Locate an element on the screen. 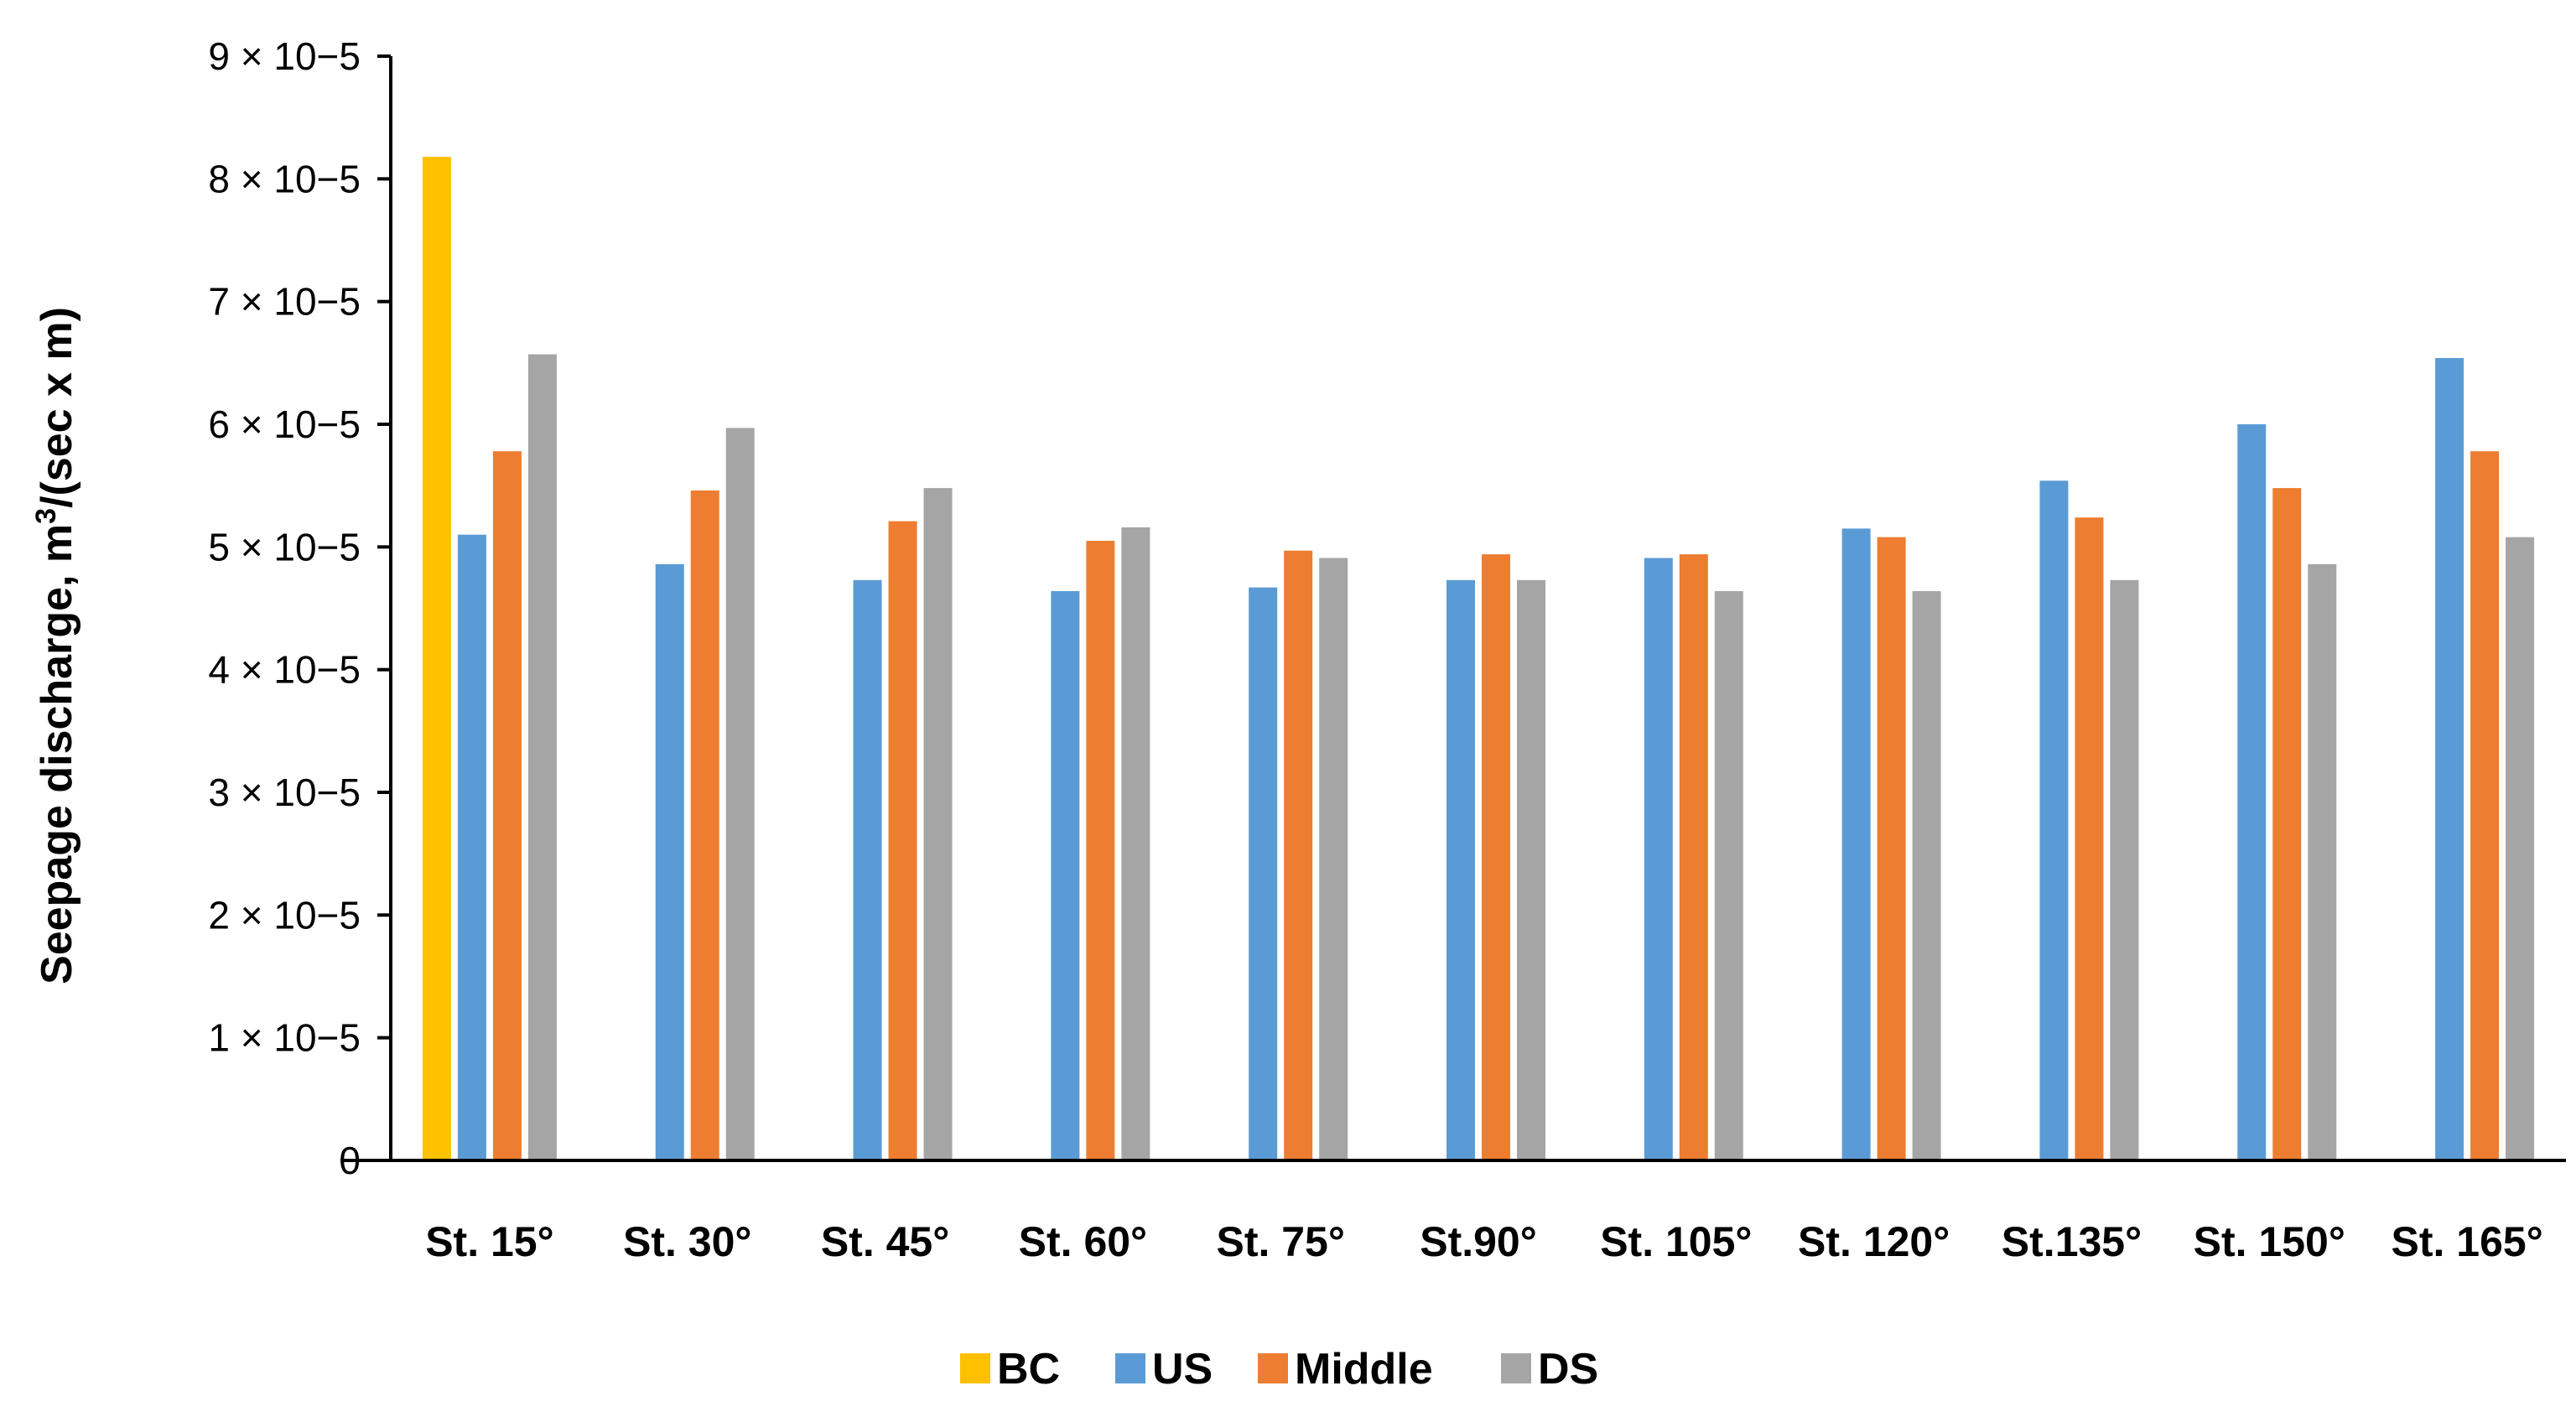 This screenshot has width=2576, height=1417. y-axis-title-text: Seepage discharge, m3/(sec x m) is located at coordinates (56, 645).